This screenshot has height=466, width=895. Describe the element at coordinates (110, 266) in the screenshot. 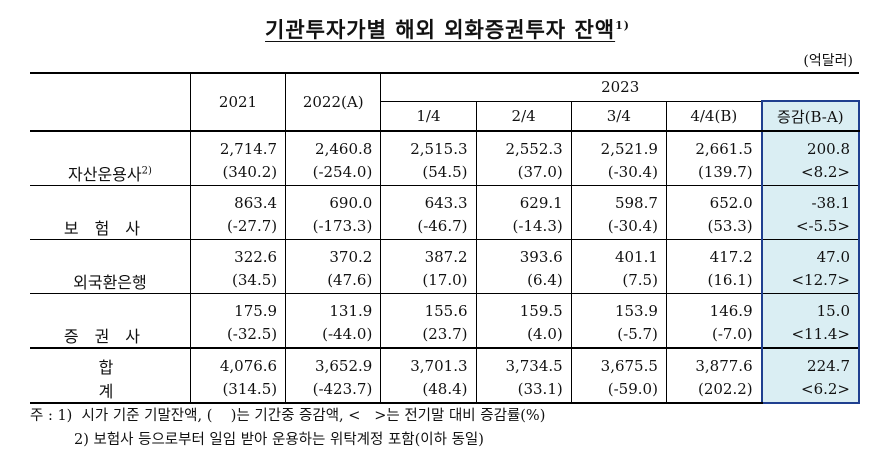

I see `row-label-fx-bank: 외국환은행` at that location.